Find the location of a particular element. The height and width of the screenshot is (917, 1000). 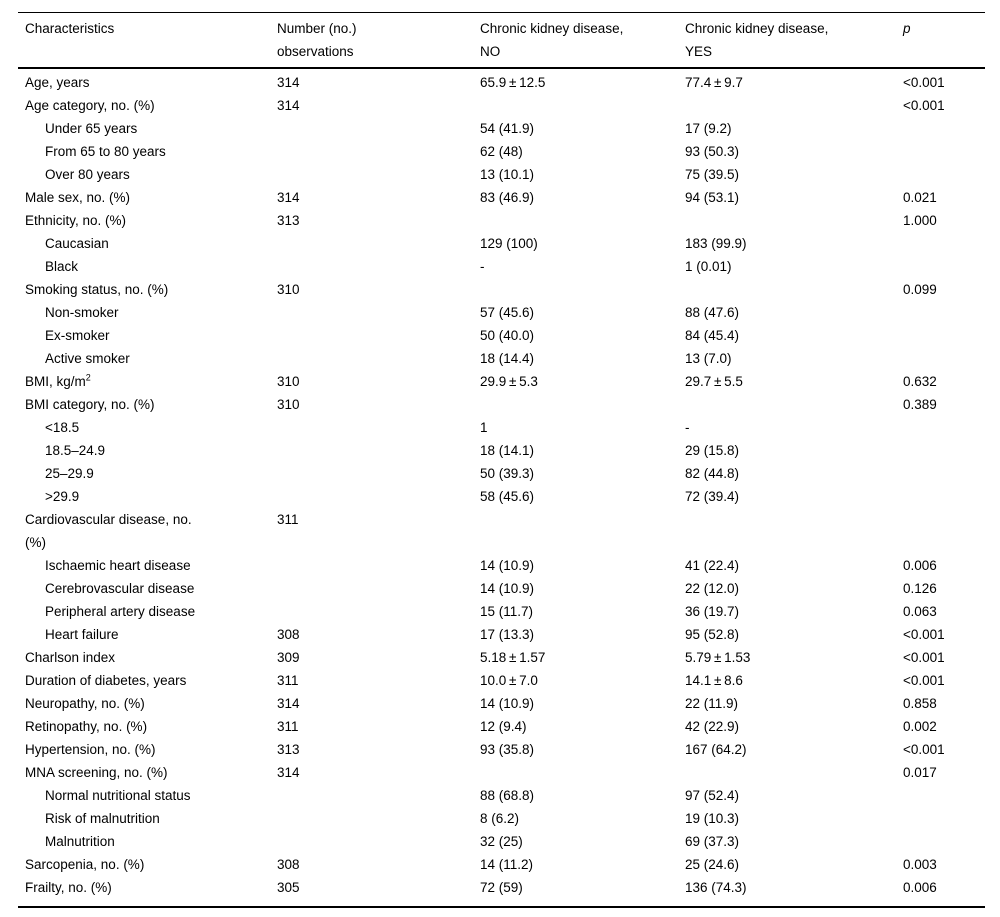

cell-characteristic: Ischaemic heart disease is located at coordinates (144, 565).